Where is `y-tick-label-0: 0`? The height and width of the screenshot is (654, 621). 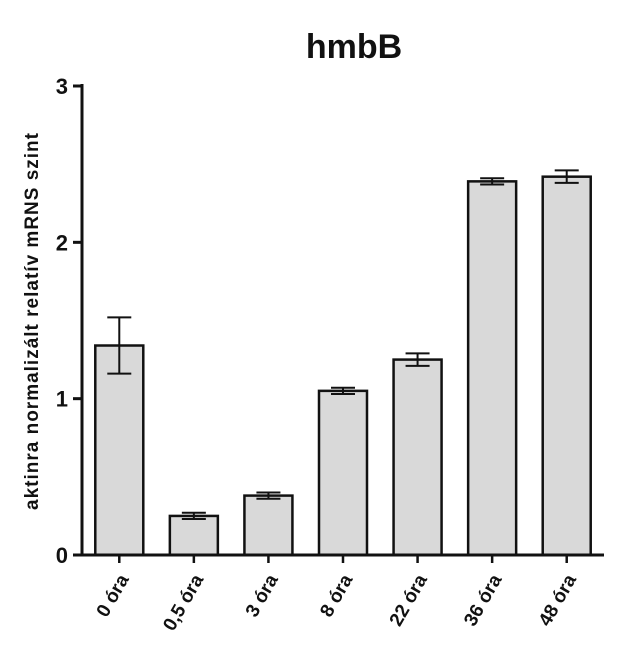 y-tick-label-0: 0 is located at coordinates (62, 555).